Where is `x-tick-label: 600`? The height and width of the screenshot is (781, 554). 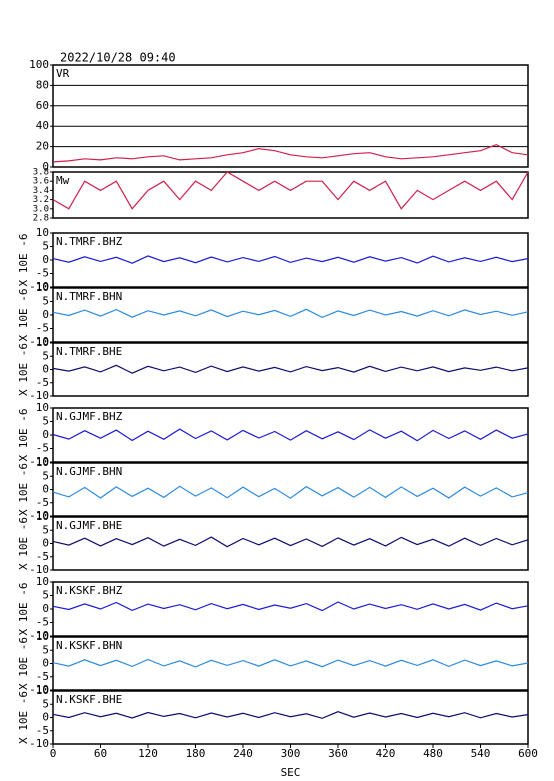
x-tick-label: 600 is located at coordinates (528, 753).